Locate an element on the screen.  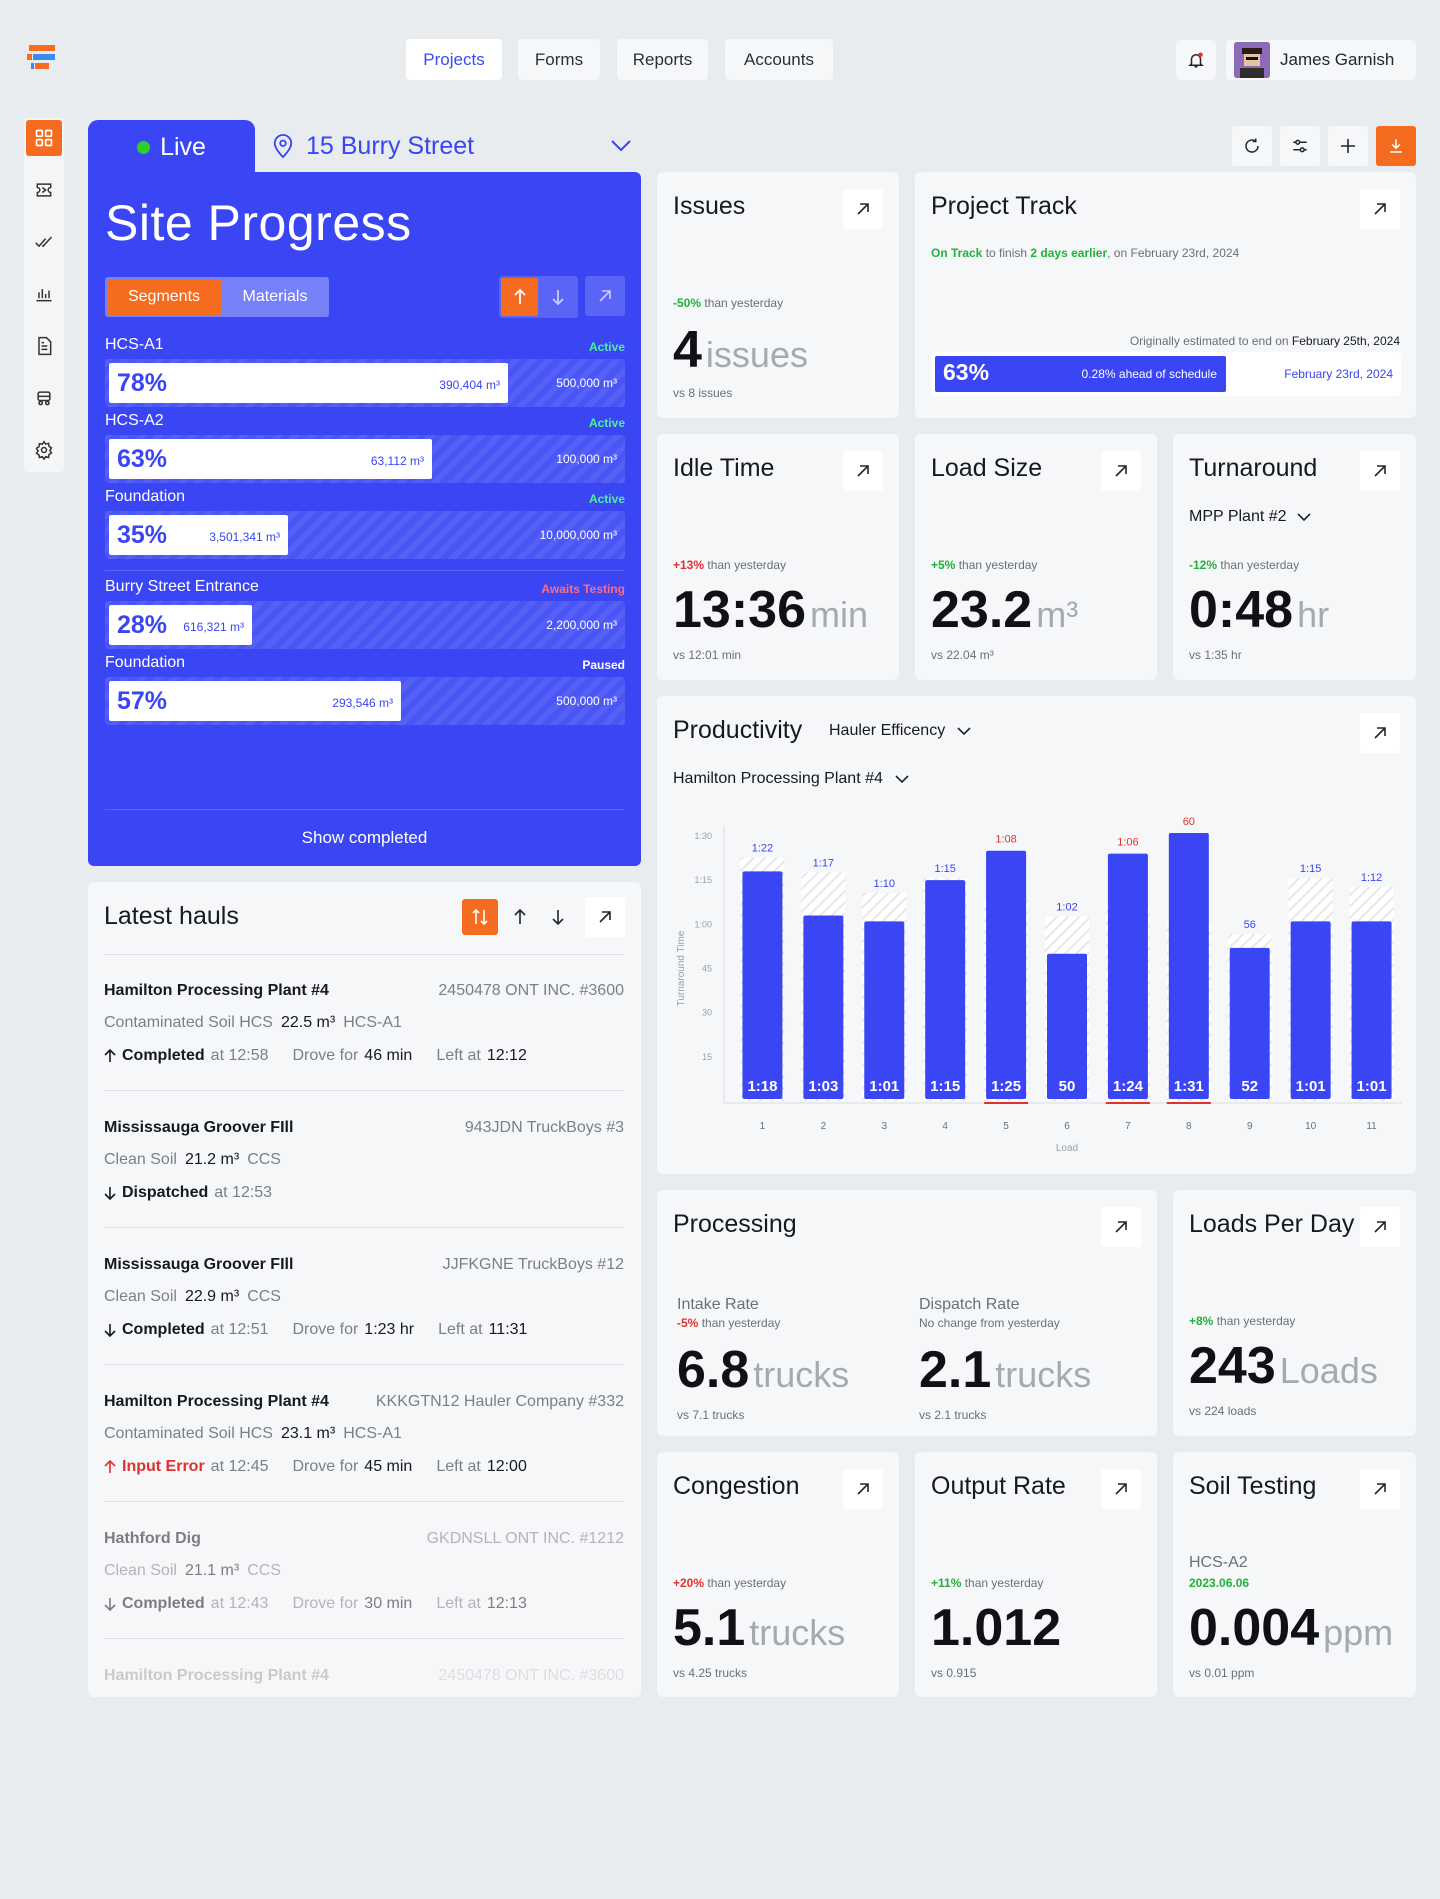
x-tick-label: 8 is located at coordinates (1189, 1126).